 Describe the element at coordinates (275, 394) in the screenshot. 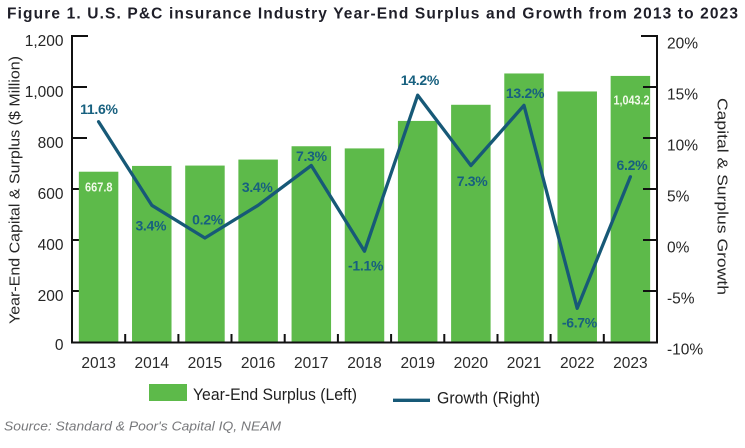

I see `svg-text: Year-End Surplus (Left)` at that location.